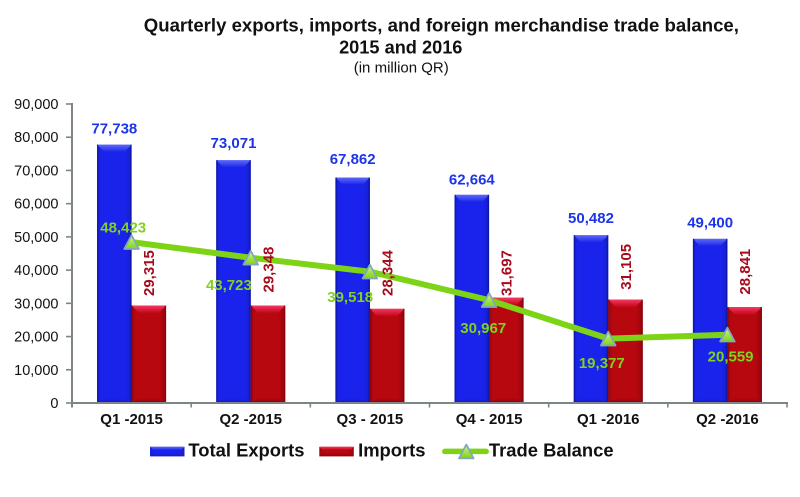 Image resolution: width=800 pixels, height=497 pixels. I want to click on svg-text: 2015 and 2016, so click(400, 48).